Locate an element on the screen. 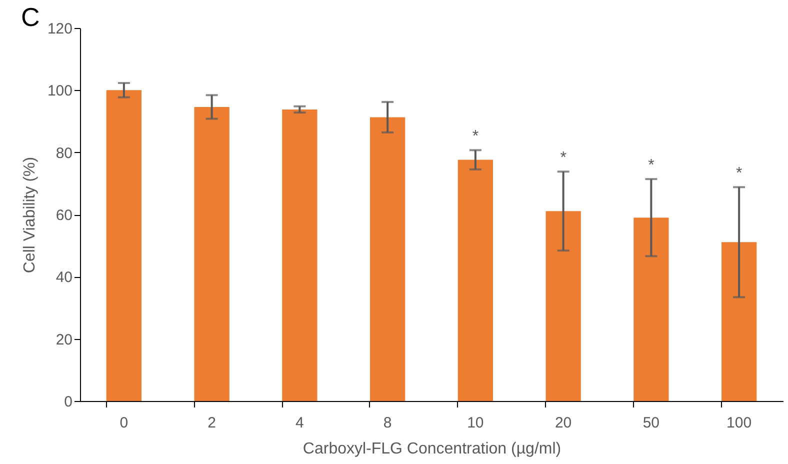  x-tick-label: 20 is located at coordinates (563, 423).